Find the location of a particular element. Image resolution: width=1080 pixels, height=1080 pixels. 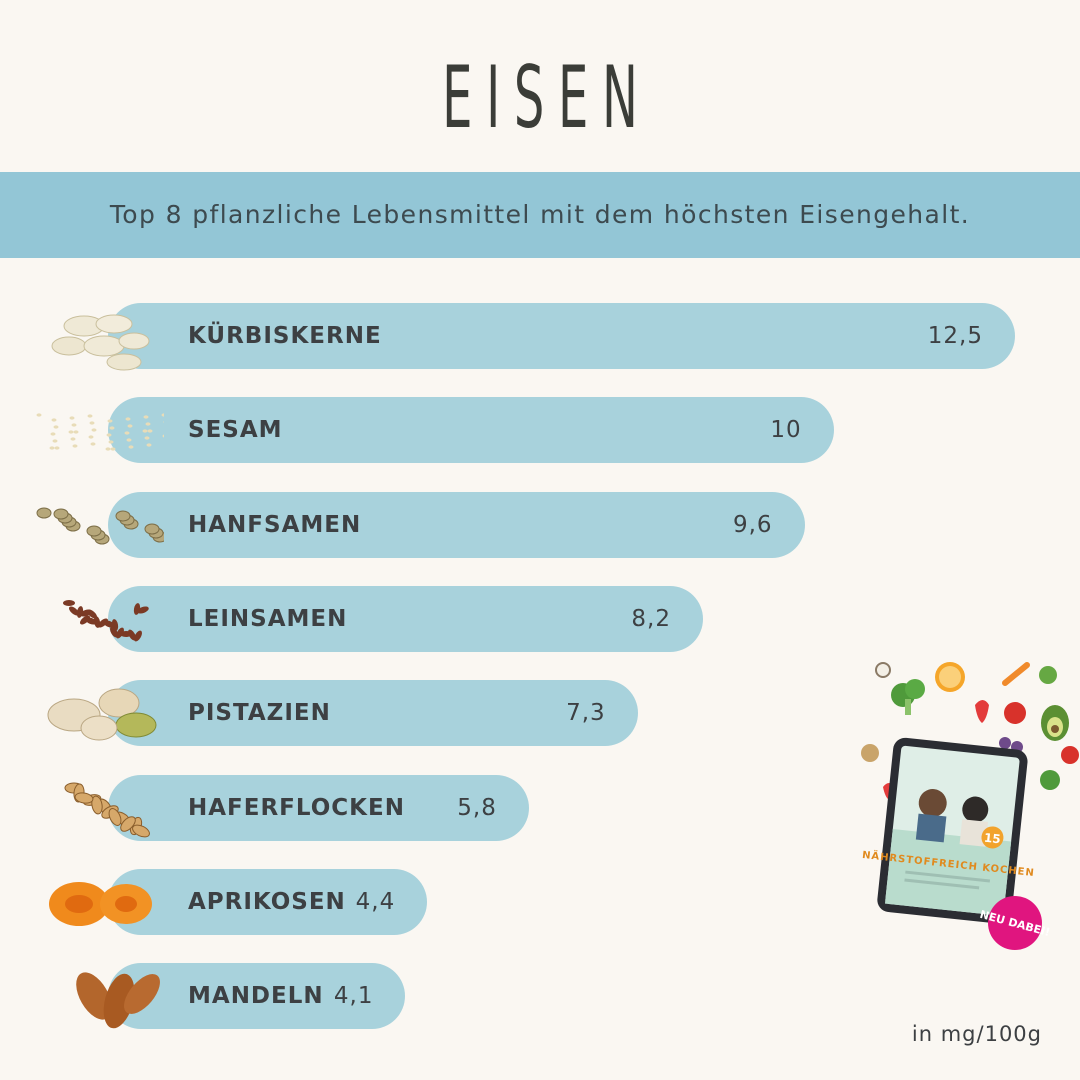

bar-value-label: 8,2 is located at coordinates (651, 619).